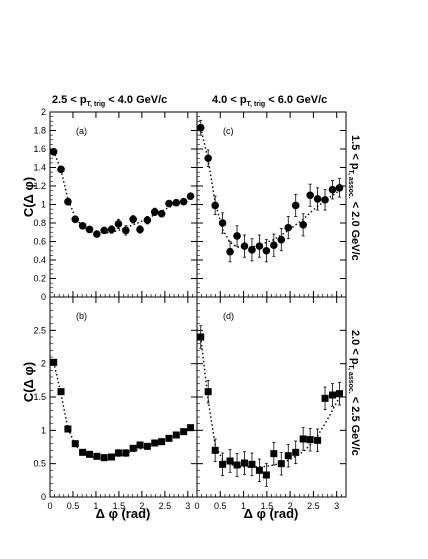  What do you see at coordinates (354, 393) in the screenshot?
I see `row-title-bottom: 2.0 < pT, assoc. < 2.5 GeV/c` at bounding box center [354, 393].